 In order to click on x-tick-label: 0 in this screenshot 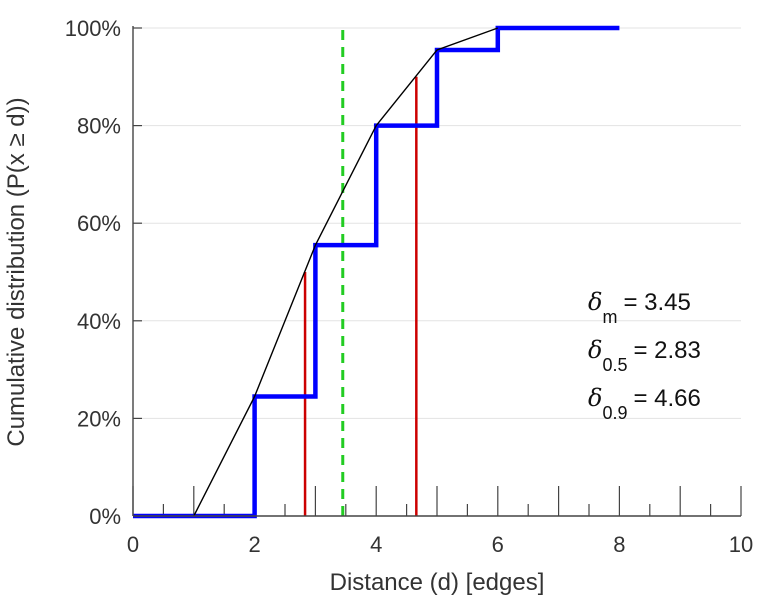, I will do `click(133, 544)`.